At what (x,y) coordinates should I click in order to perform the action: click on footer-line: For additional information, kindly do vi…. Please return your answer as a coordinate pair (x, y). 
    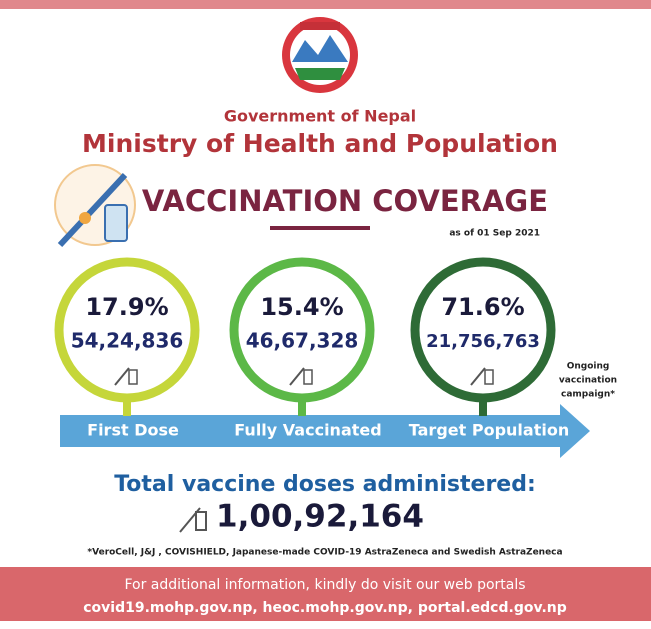
    Looking at the image, I should click on (324, 585).